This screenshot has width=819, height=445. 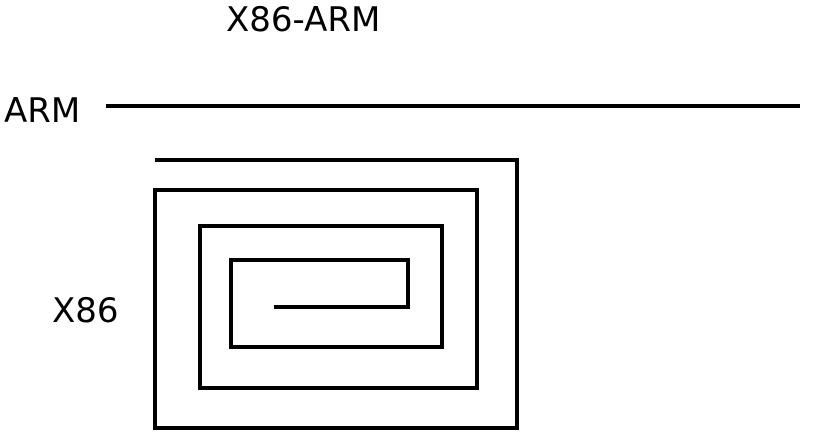 I want to click on diagram-title: X86-ARM, so click(x=303, y=20).